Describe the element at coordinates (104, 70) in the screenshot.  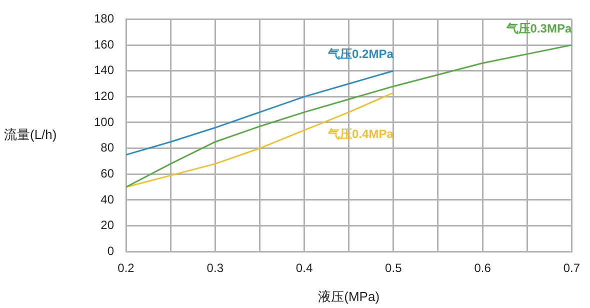
I see `y-tick-label: 140` at that location.